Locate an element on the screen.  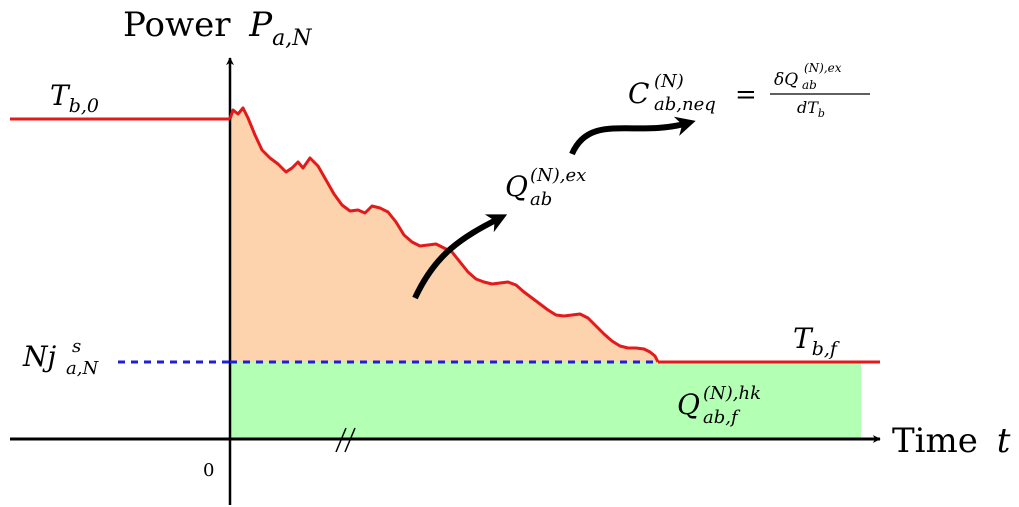
svg-text: ab,neq is located at coordinates (685, 104).